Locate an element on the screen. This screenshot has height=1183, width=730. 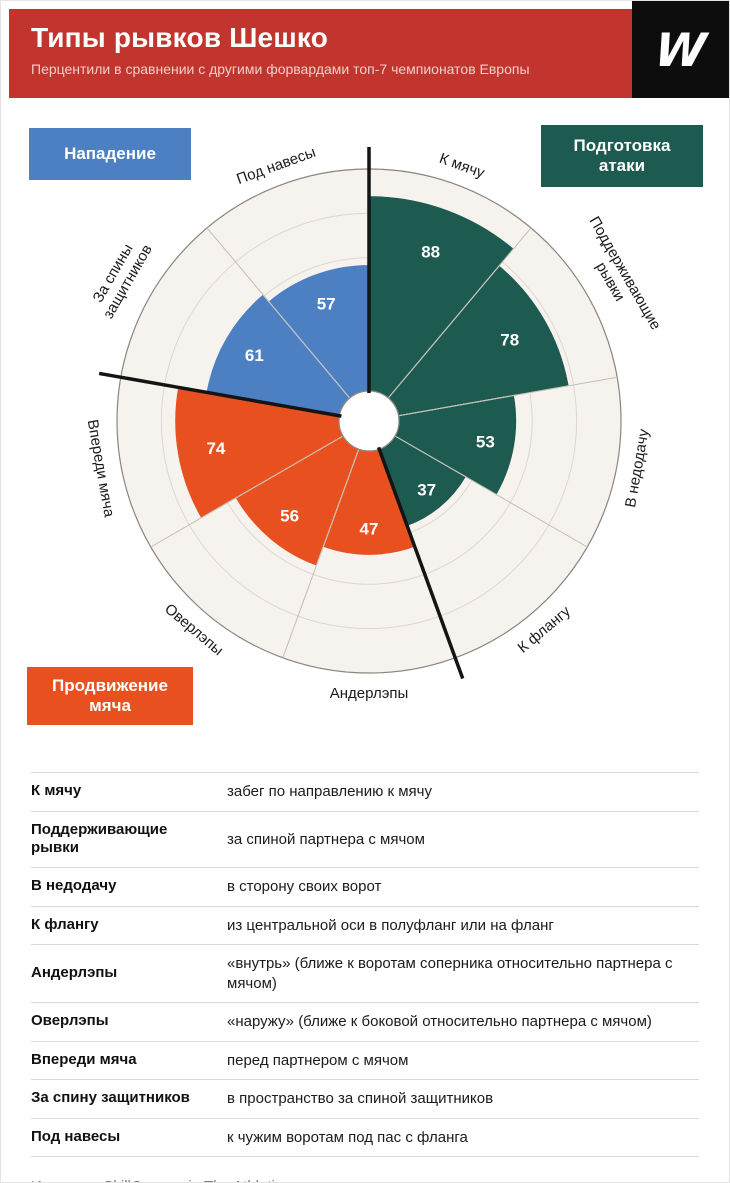
category-label: Андерлэпы is located at coordinates (369, 693).